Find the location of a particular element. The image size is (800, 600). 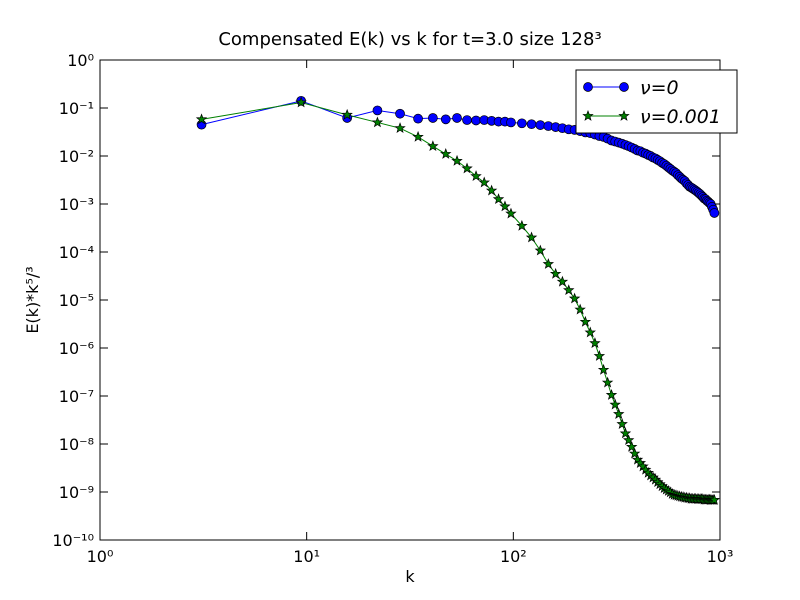

y-tick-label: 10⁻¹⁰ is located at coordinates (73, 540).